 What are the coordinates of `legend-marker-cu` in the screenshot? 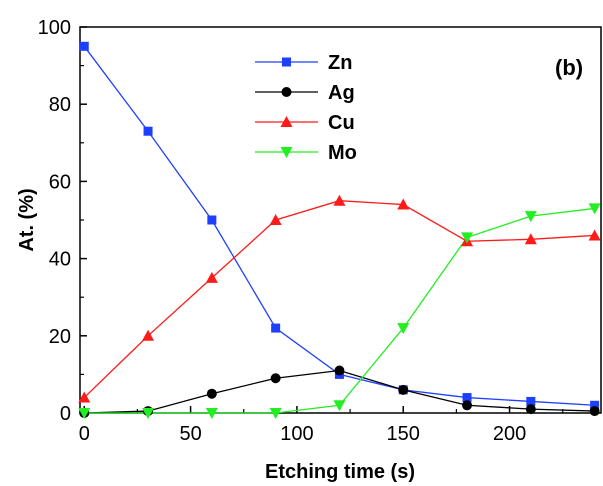 It's located at (286, 121).